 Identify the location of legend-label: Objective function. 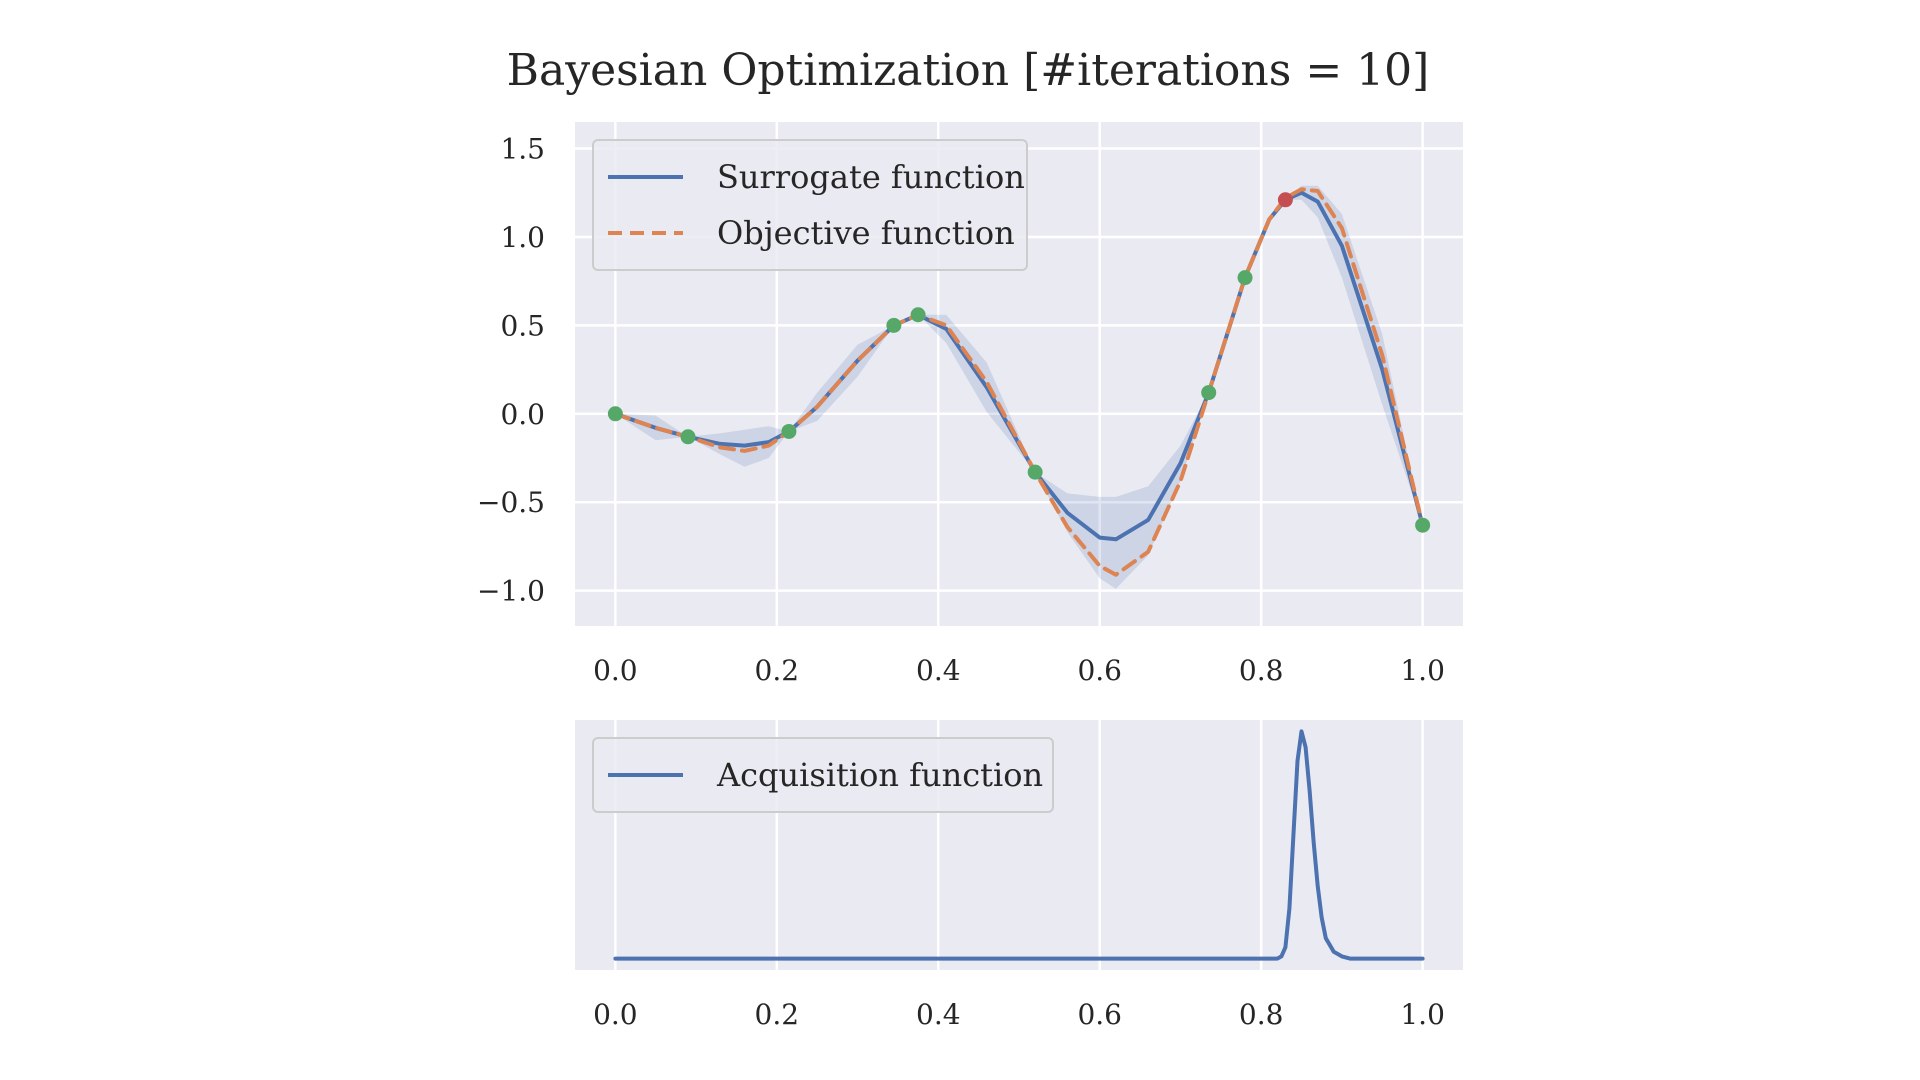
(866, 233).